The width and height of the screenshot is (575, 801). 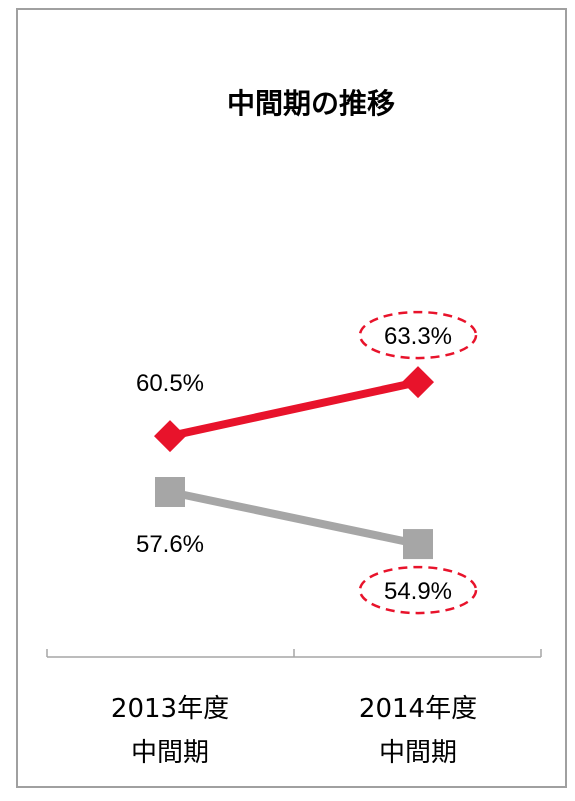 I want to click on category-label: 2013年度, so click(x=170, y=709).